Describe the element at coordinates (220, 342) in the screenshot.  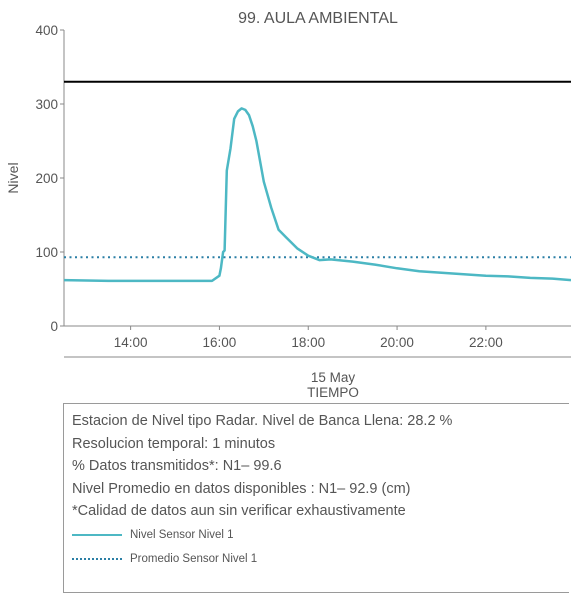
I see `x-tick-label: 16:00` at that location.